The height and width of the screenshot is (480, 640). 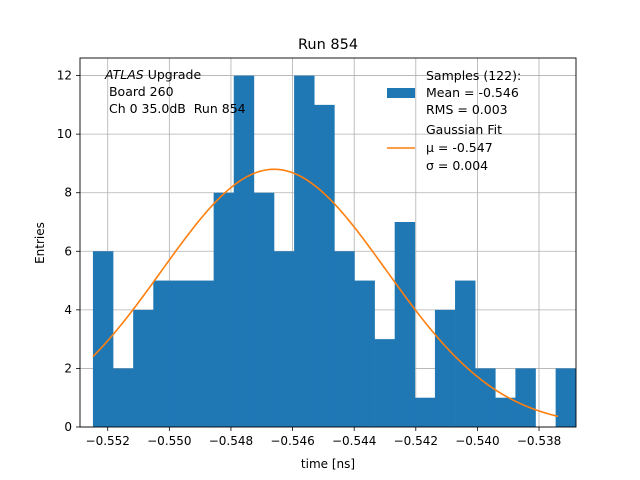 I want to click on y-axis-ticks: 0 2 4 6 8 10 12, so click(x=68, y=251).